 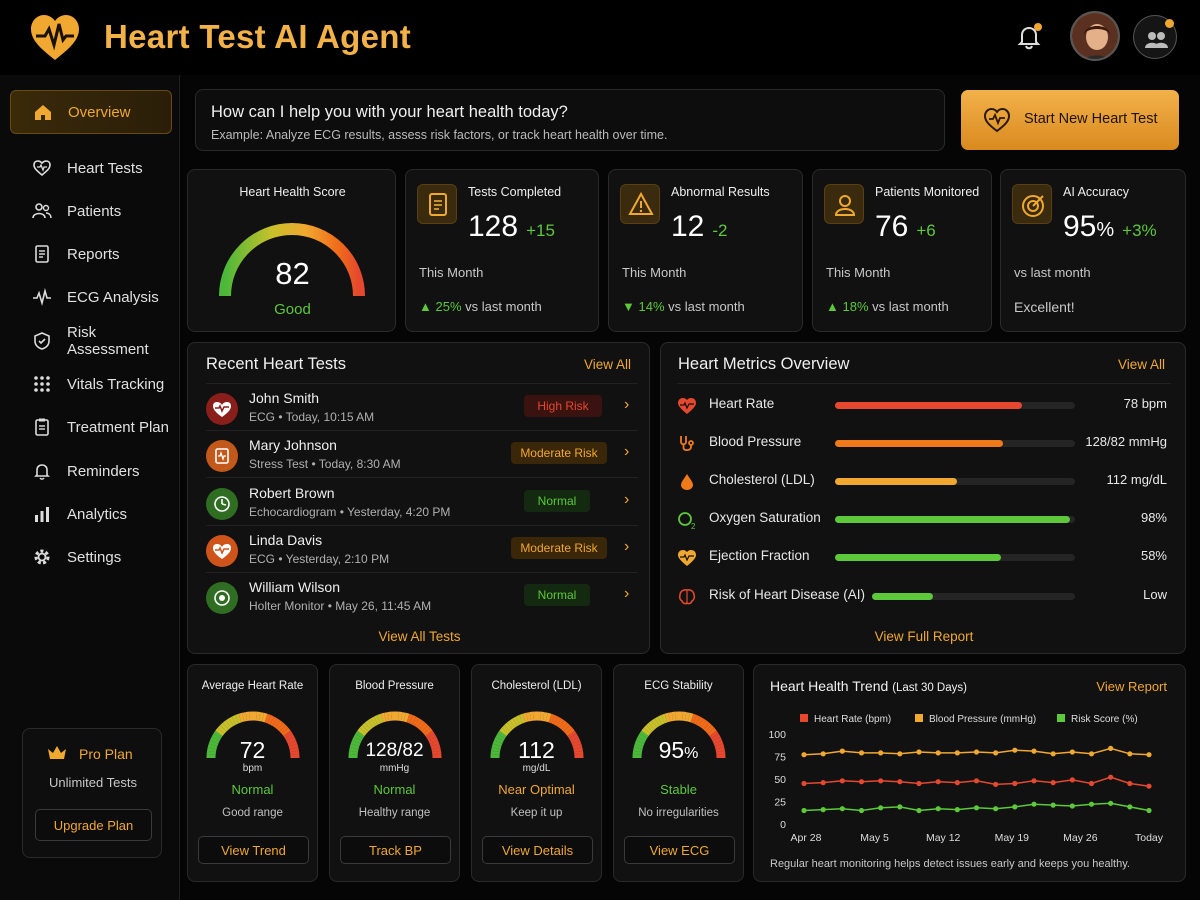 What do you see at coordinates (359, 464) in the screenshot?
I see `test-time: Today, 8:30 AM` at bounding box center [359, 464].